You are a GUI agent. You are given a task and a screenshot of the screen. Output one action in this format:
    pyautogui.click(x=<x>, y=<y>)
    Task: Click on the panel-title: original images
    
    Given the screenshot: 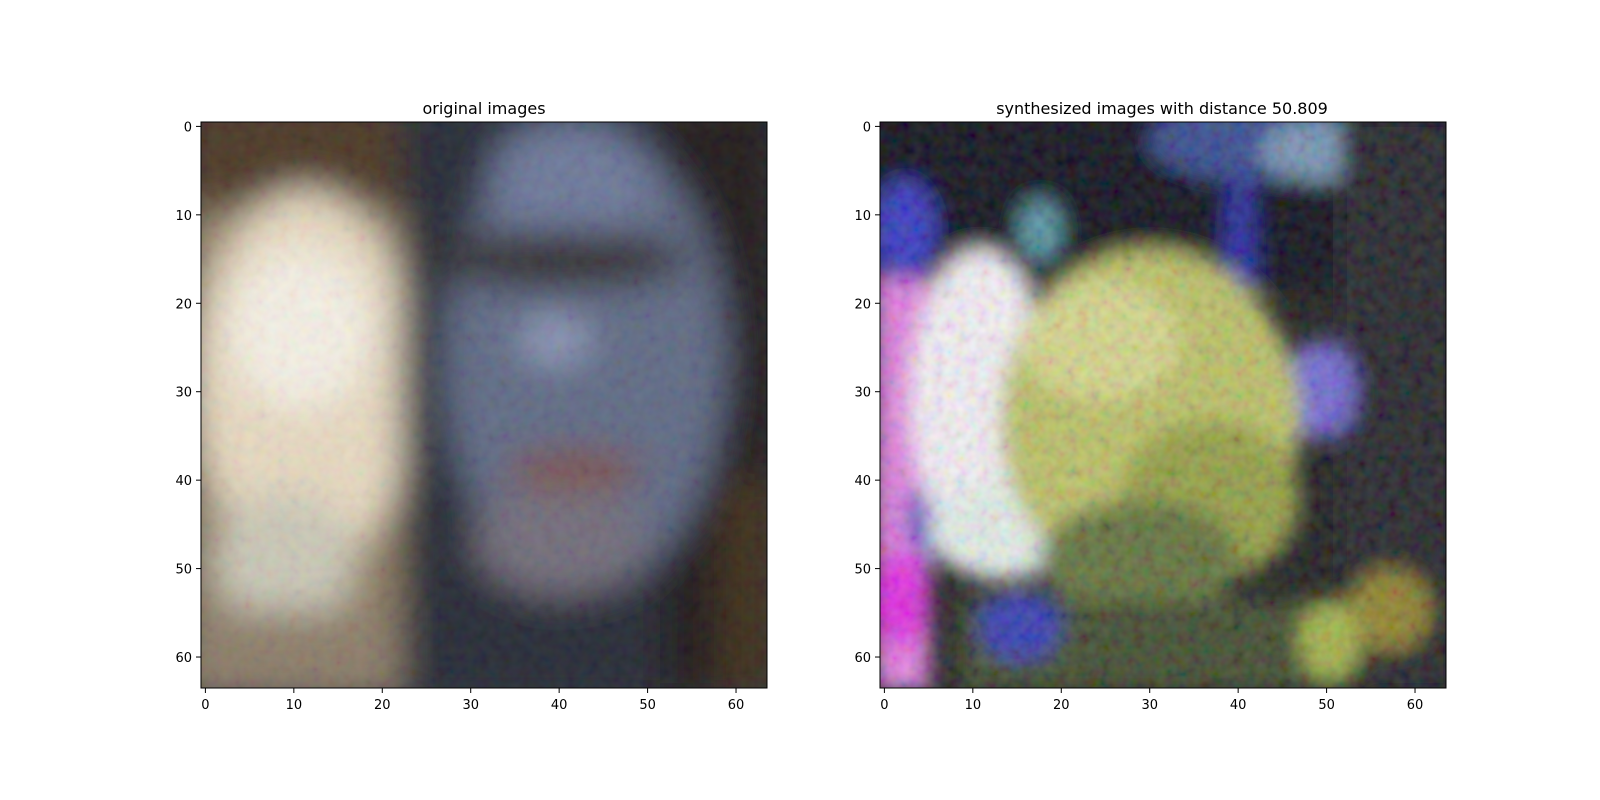 What is the action you would take?
    pyautogui.click(x=483, y=108)
    